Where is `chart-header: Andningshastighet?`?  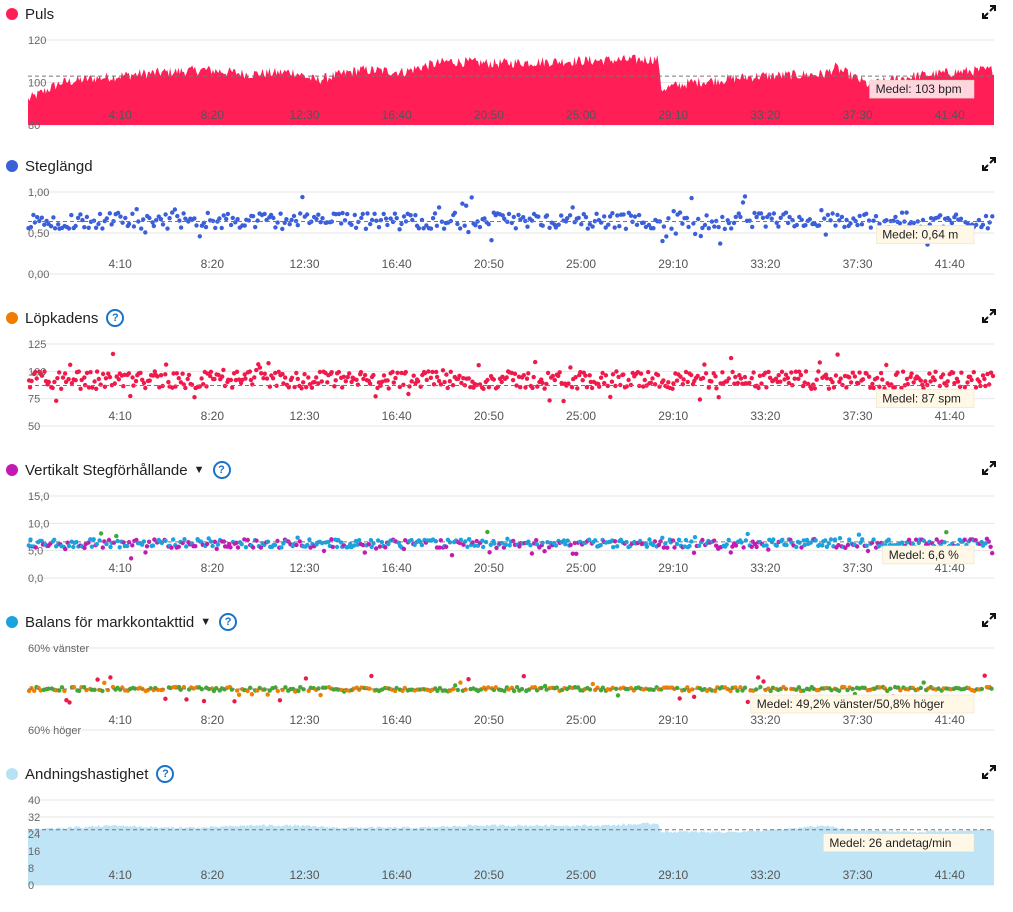 chart-header: Andningshastighet? is located at coordinates (90, 774).